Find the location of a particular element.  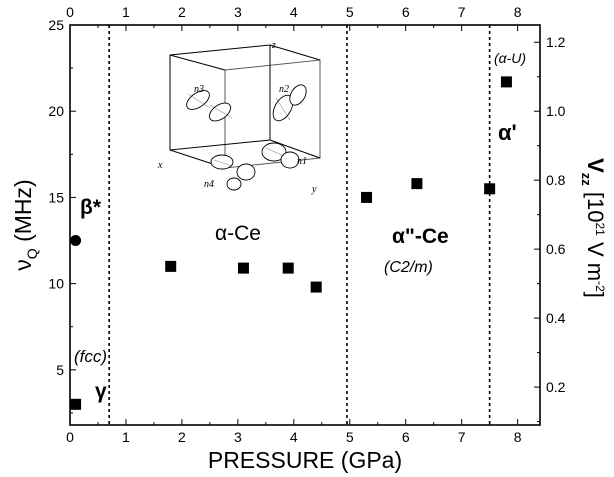

label-gamma: γ is located at coordinates (101, 391).